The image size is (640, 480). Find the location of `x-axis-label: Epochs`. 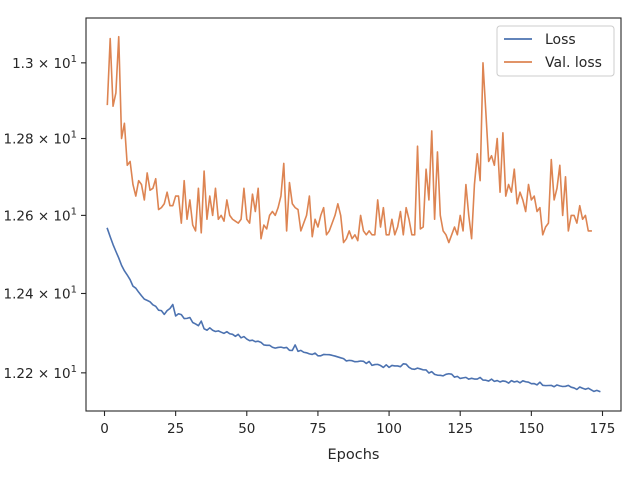

x-axis-label: Epochs is located at coordinates (354, 455).